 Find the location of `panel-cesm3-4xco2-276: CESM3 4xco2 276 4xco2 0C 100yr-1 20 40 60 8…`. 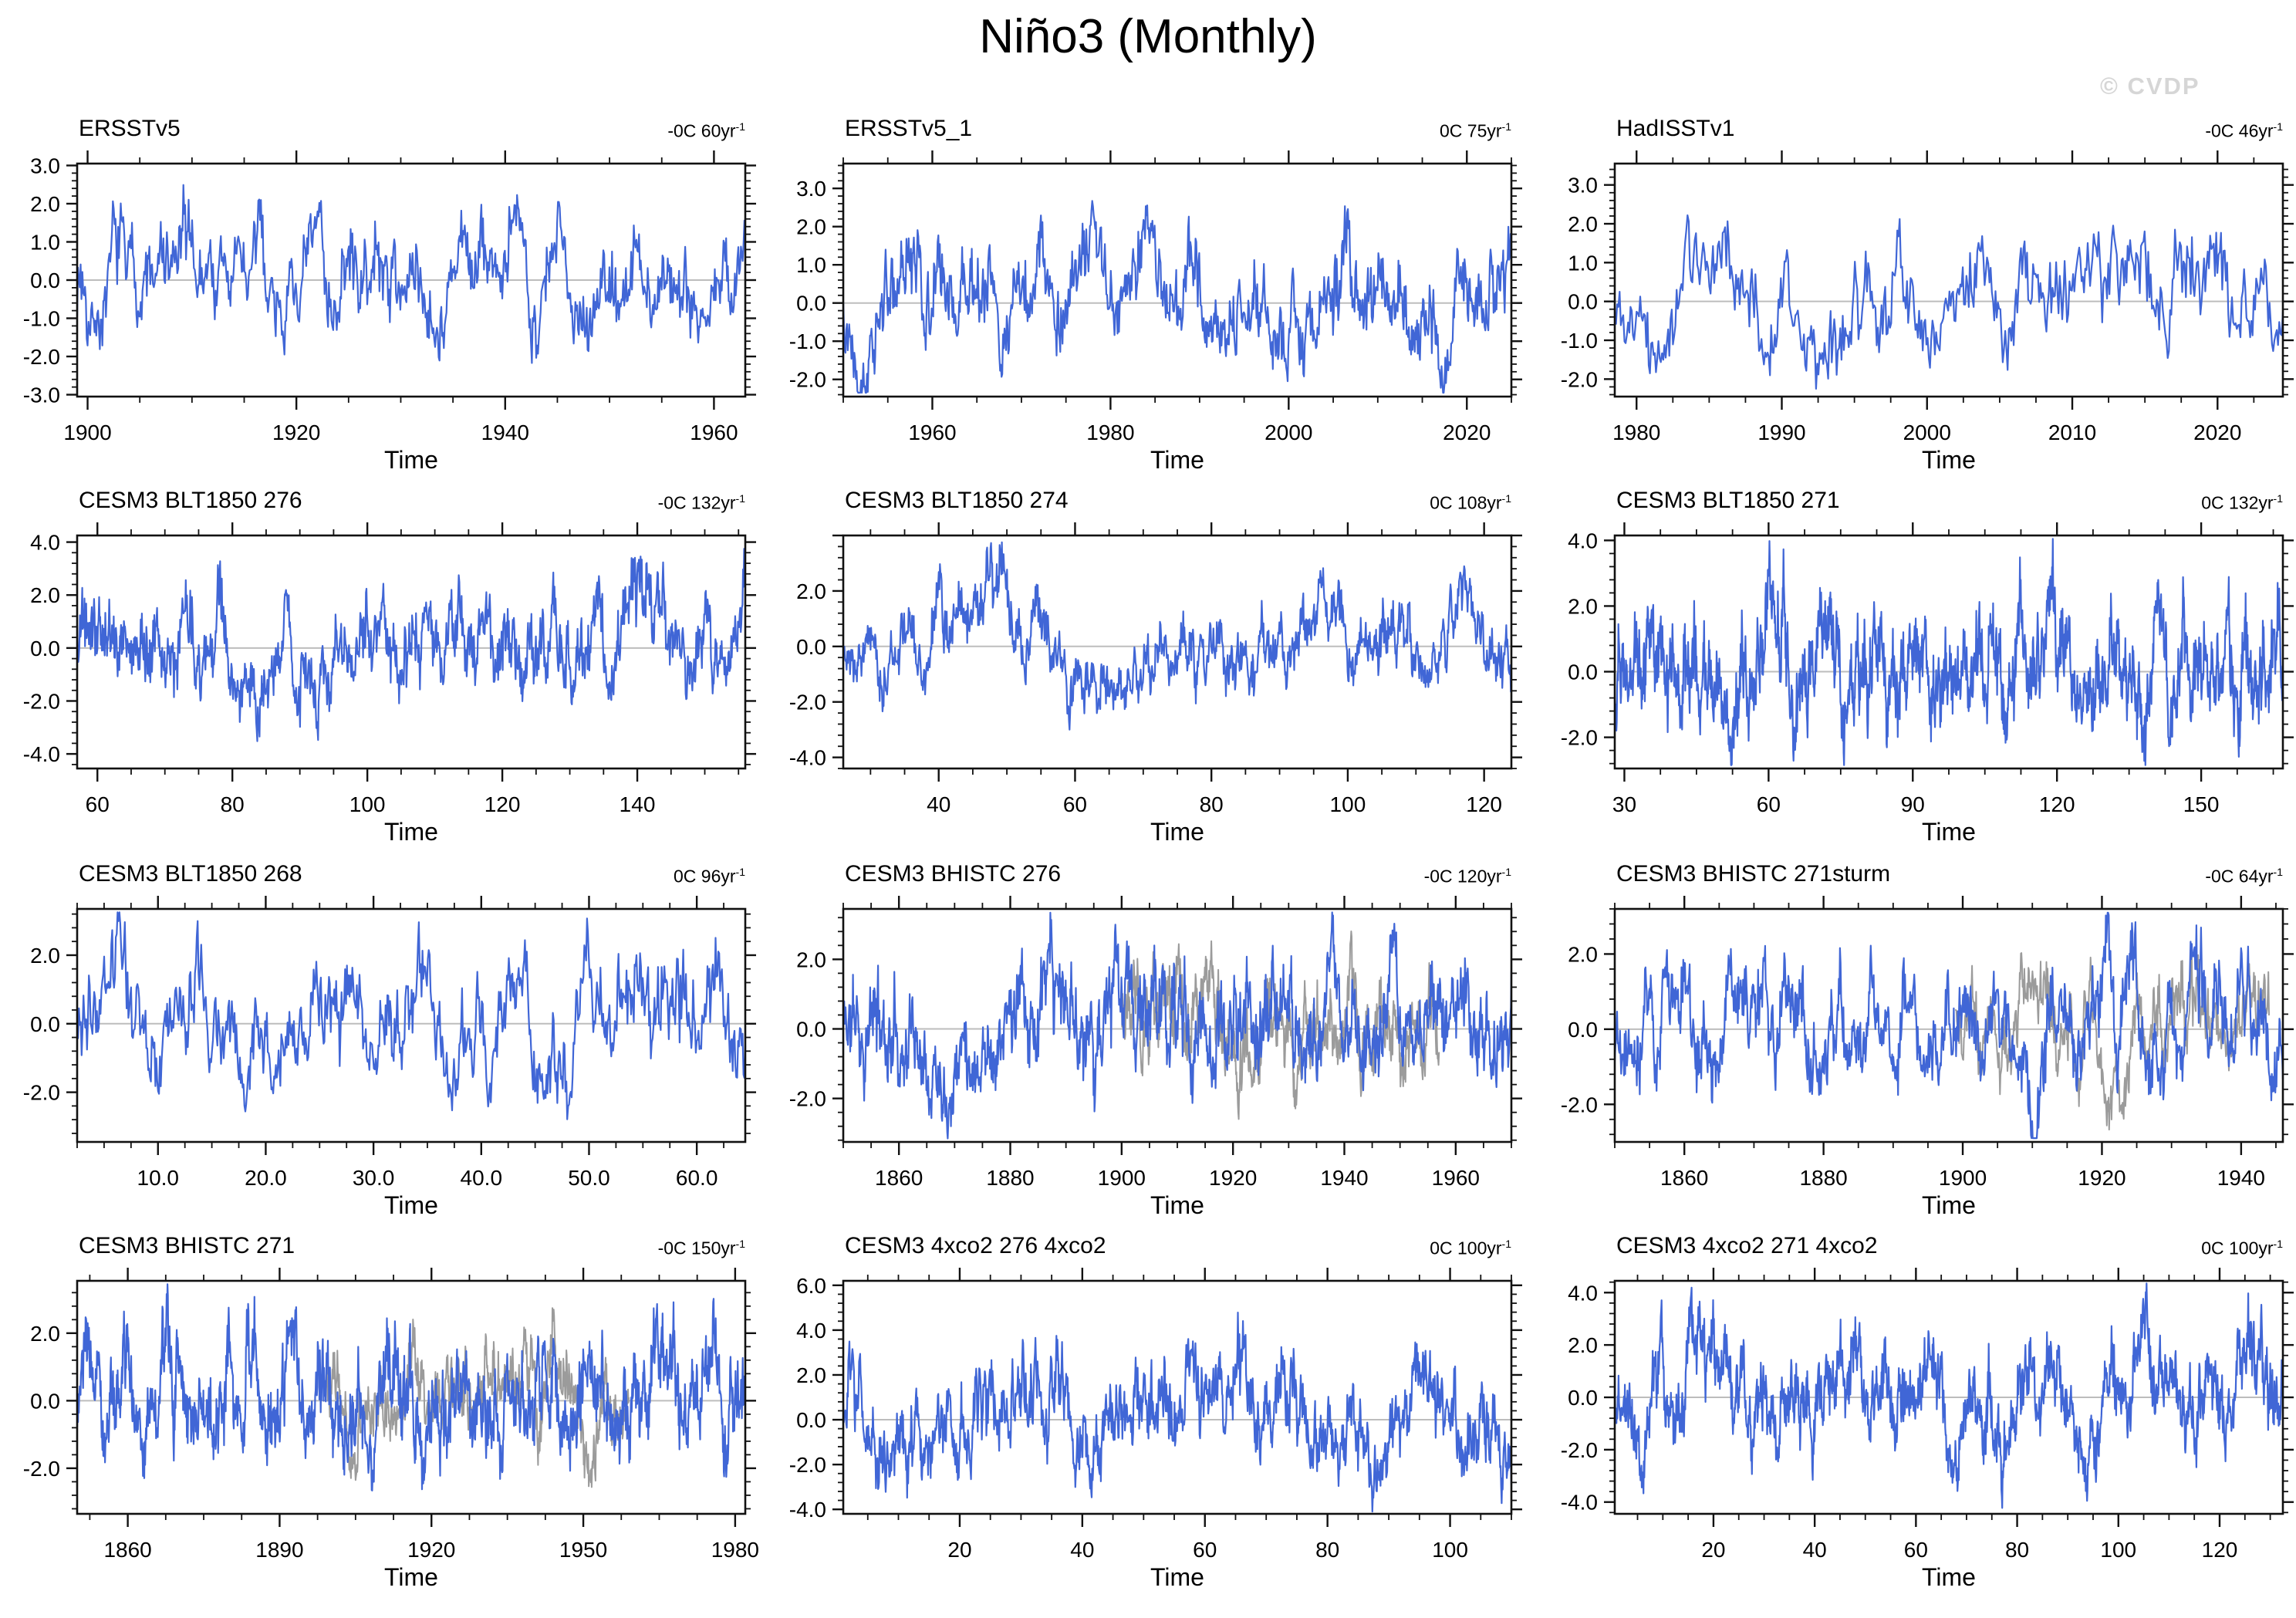

panel-cesm3-4xco2-276: CESM3 4xco2 276 4xco2 0C 100yr-1 20 40 60 8… is located at coordinates (1151, 1418).